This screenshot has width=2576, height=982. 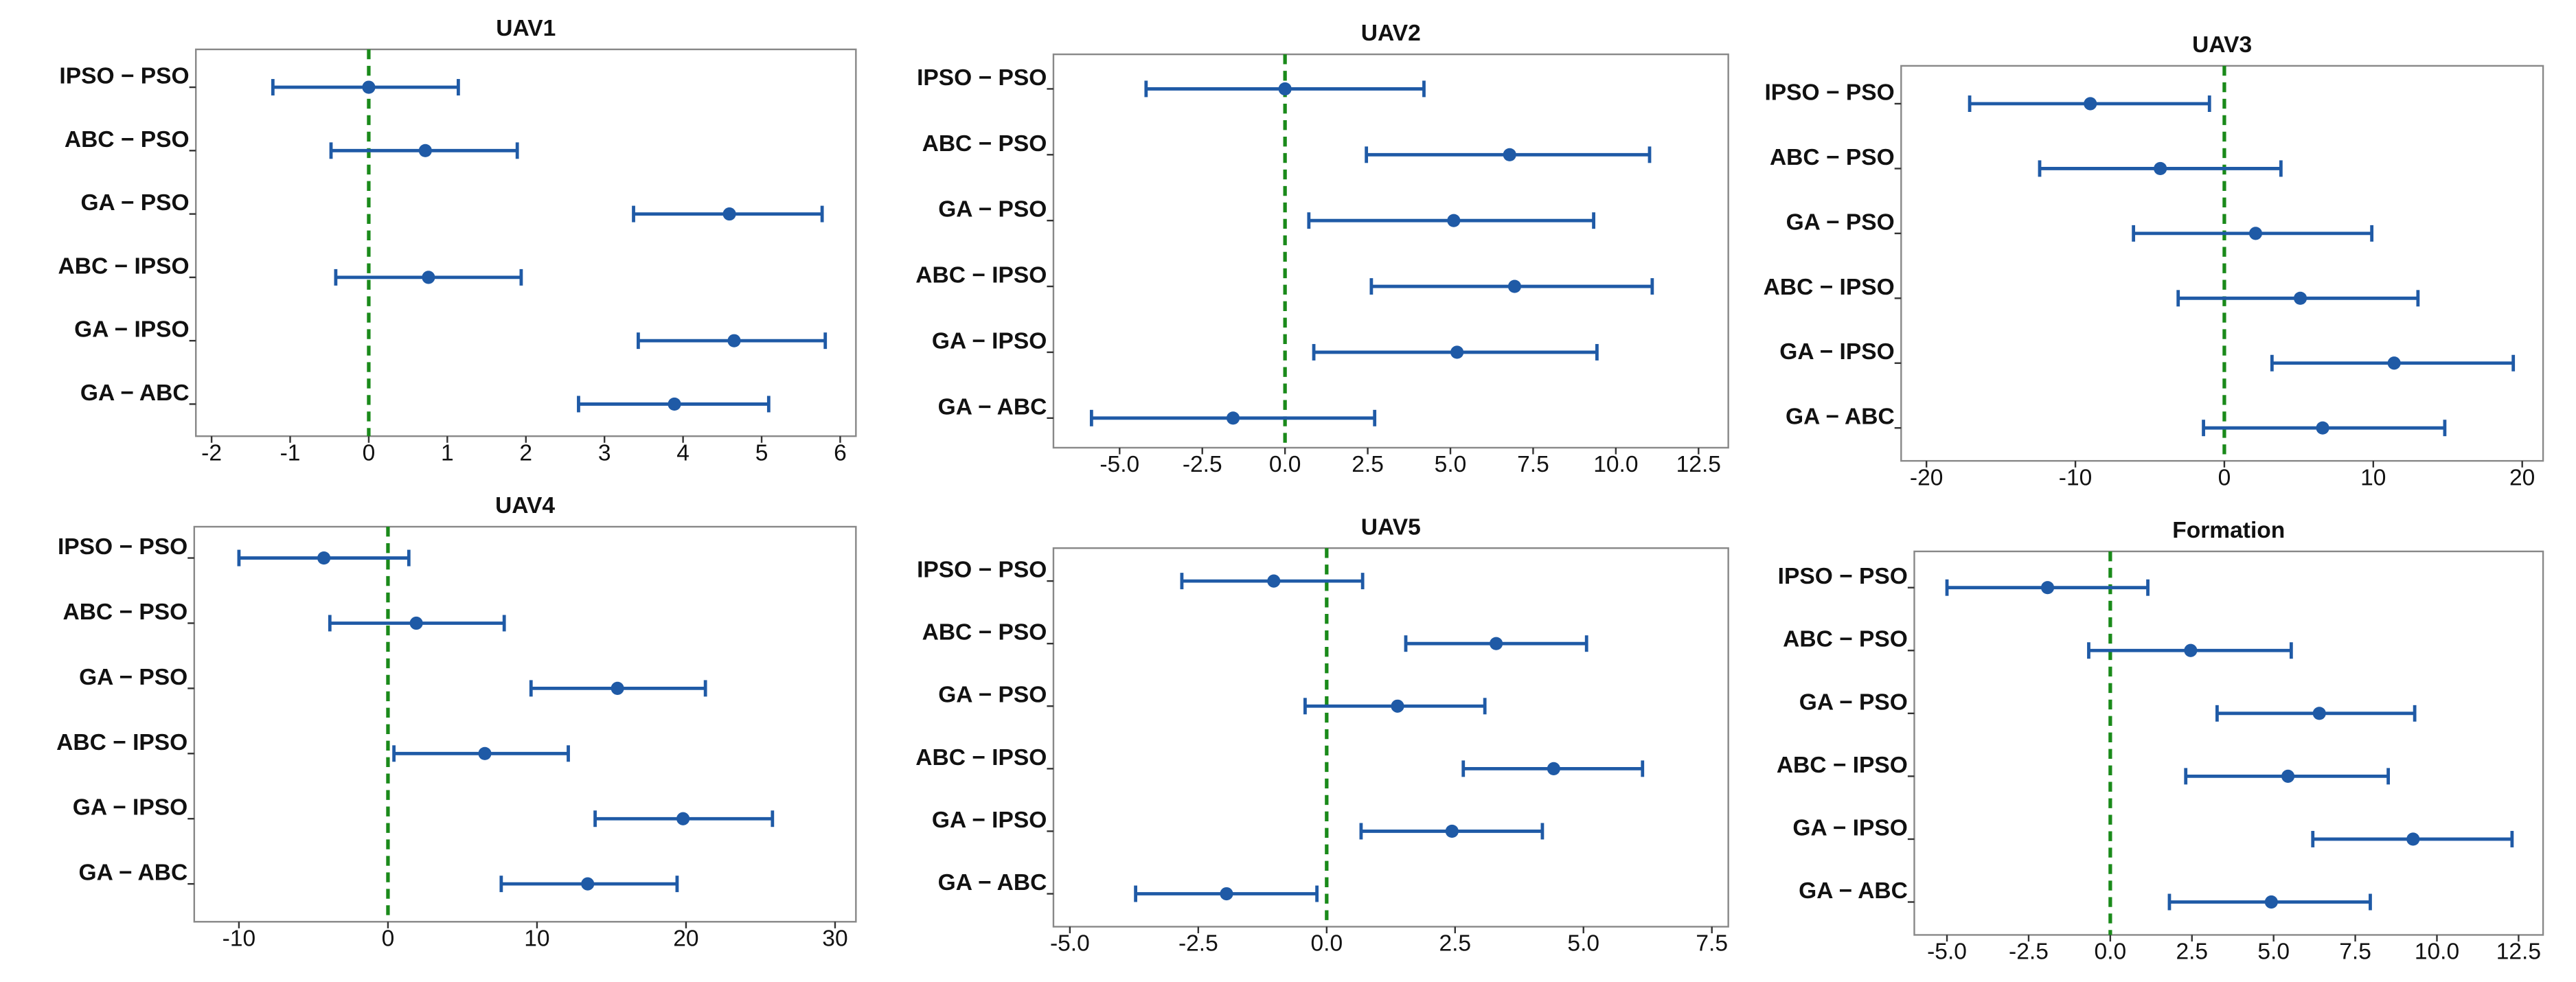 I want to click on x-tick-label: 3, so click(x=604, y=453).